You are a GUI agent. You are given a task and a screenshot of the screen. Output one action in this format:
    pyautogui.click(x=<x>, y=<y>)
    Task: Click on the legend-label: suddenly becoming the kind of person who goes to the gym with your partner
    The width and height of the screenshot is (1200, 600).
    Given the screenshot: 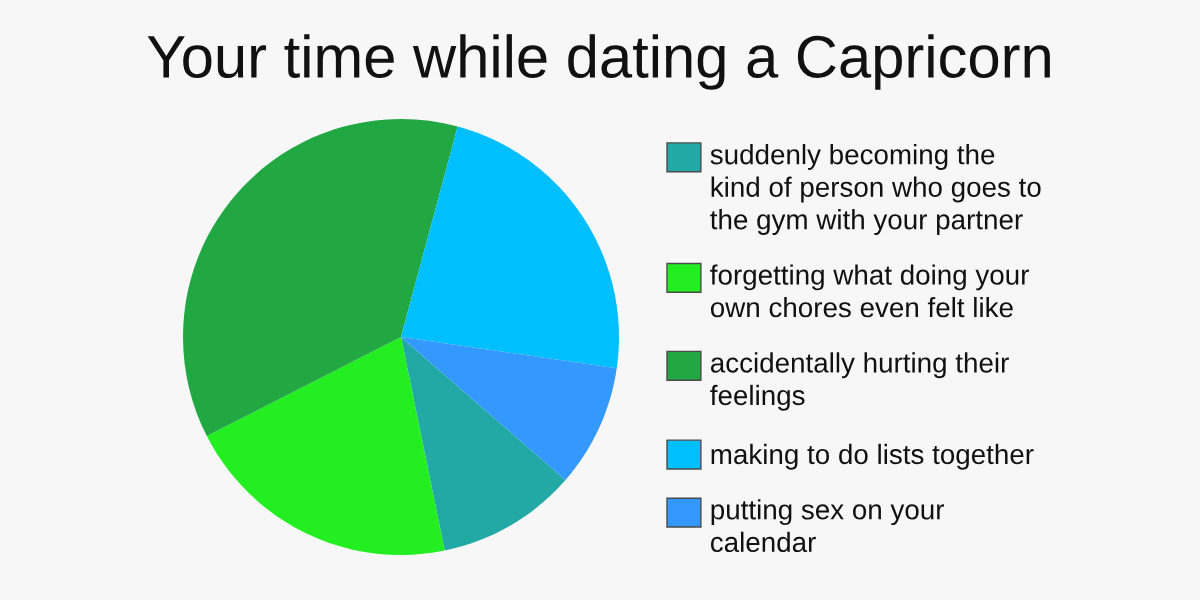 What is the action you would take?
    pyautogui.click(x=875, y=189)
    